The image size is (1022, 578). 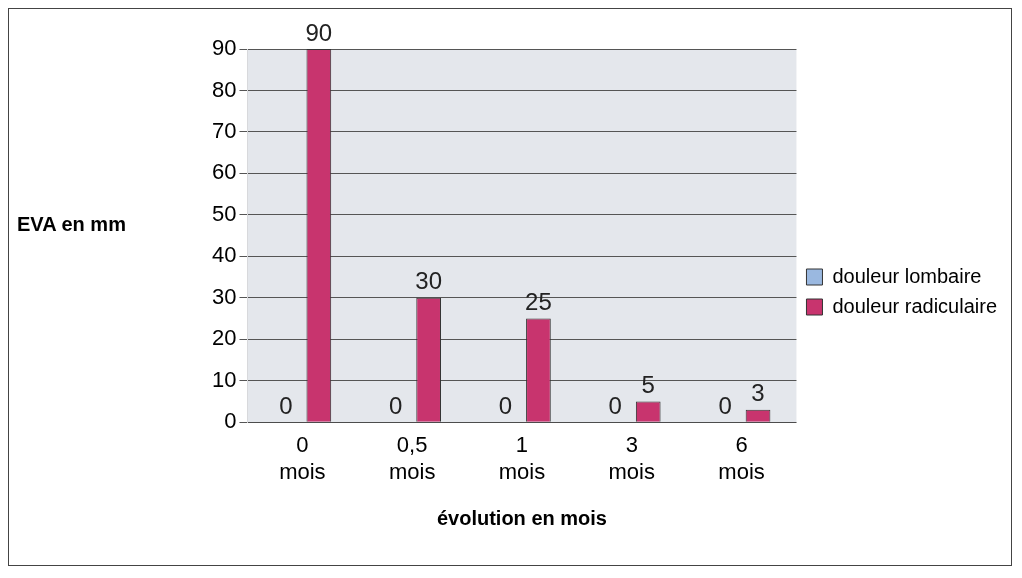 What do you see at coordinates (224, 255) in the screenshot?
I see `y-tick-label: 40` at bounding box center [224, 255].